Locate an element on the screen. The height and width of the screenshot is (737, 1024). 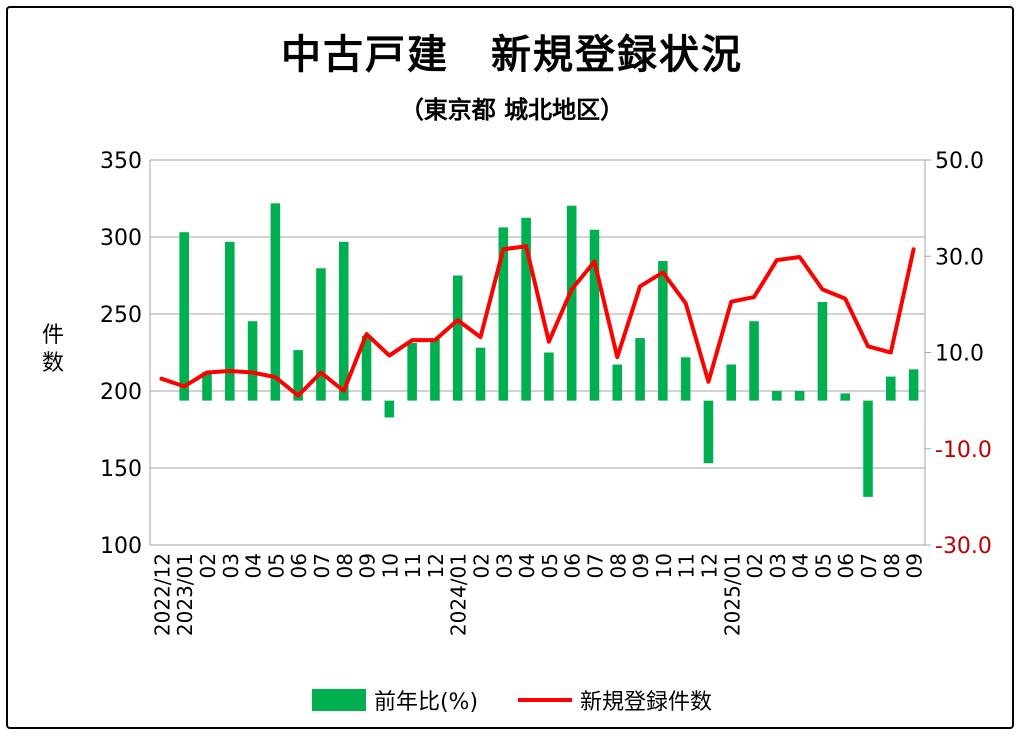
bar-2023/01 is located at coordinates (184, 316).